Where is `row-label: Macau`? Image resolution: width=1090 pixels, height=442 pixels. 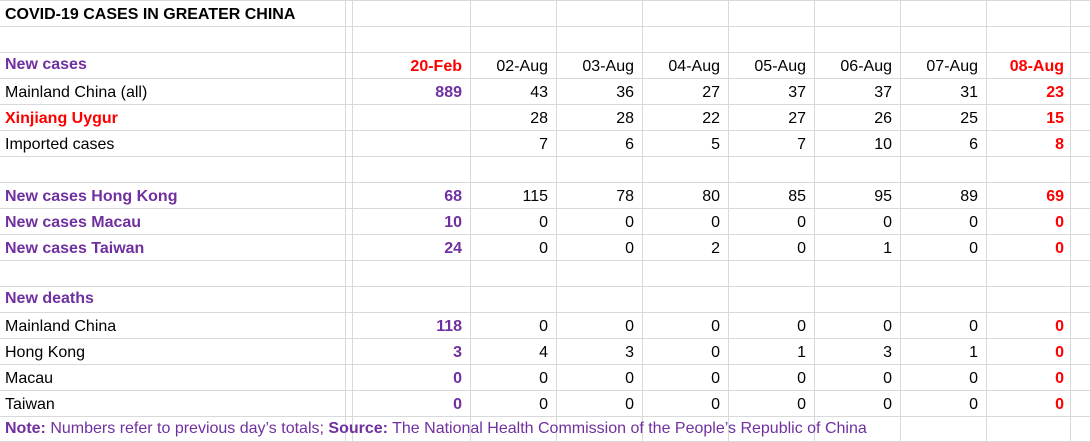 row-label: Macau is located at coordinates (29, 378).